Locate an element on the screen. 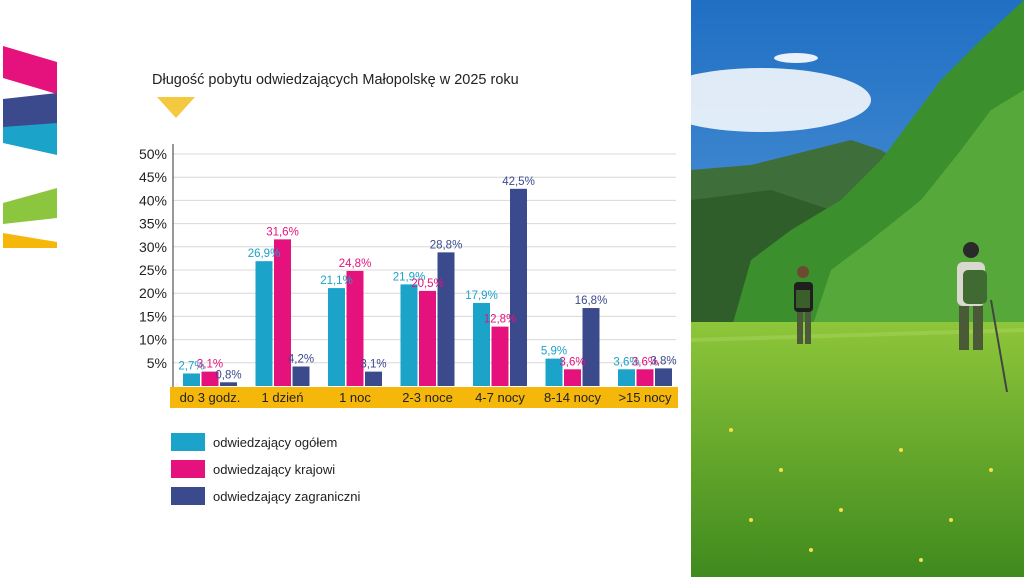 This screenshot has height=577, width=1024. legend-item-krajowi: odwiedzający krajowi is located at coordinates (265, 469).